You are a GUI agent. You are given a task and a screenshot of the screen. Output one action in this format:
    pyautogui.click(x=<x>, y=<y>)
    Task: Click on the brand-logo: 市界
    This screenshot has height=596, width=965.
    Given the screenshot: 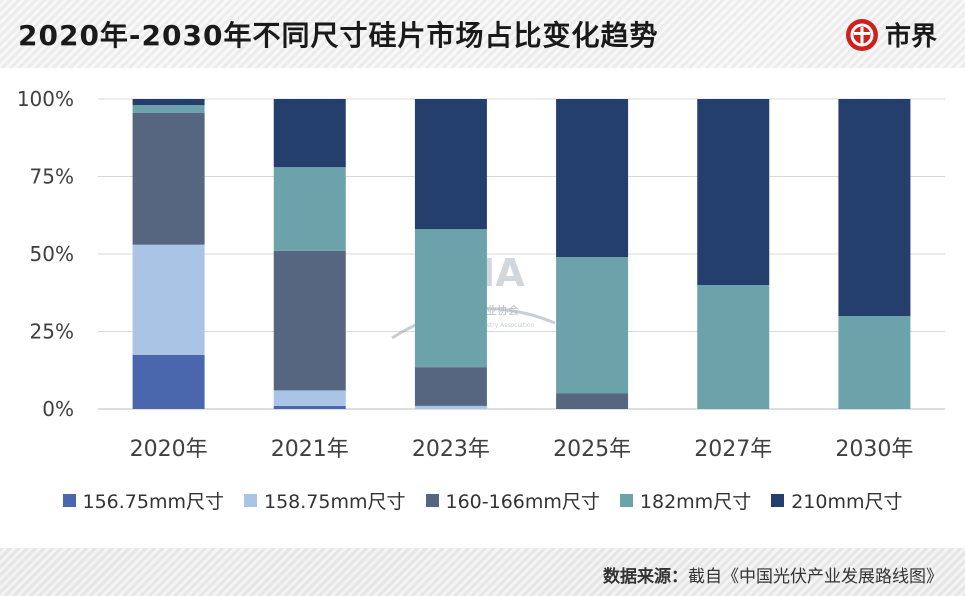 What is the action you would take?
    pyautogui.click(x=891, y=34)
    